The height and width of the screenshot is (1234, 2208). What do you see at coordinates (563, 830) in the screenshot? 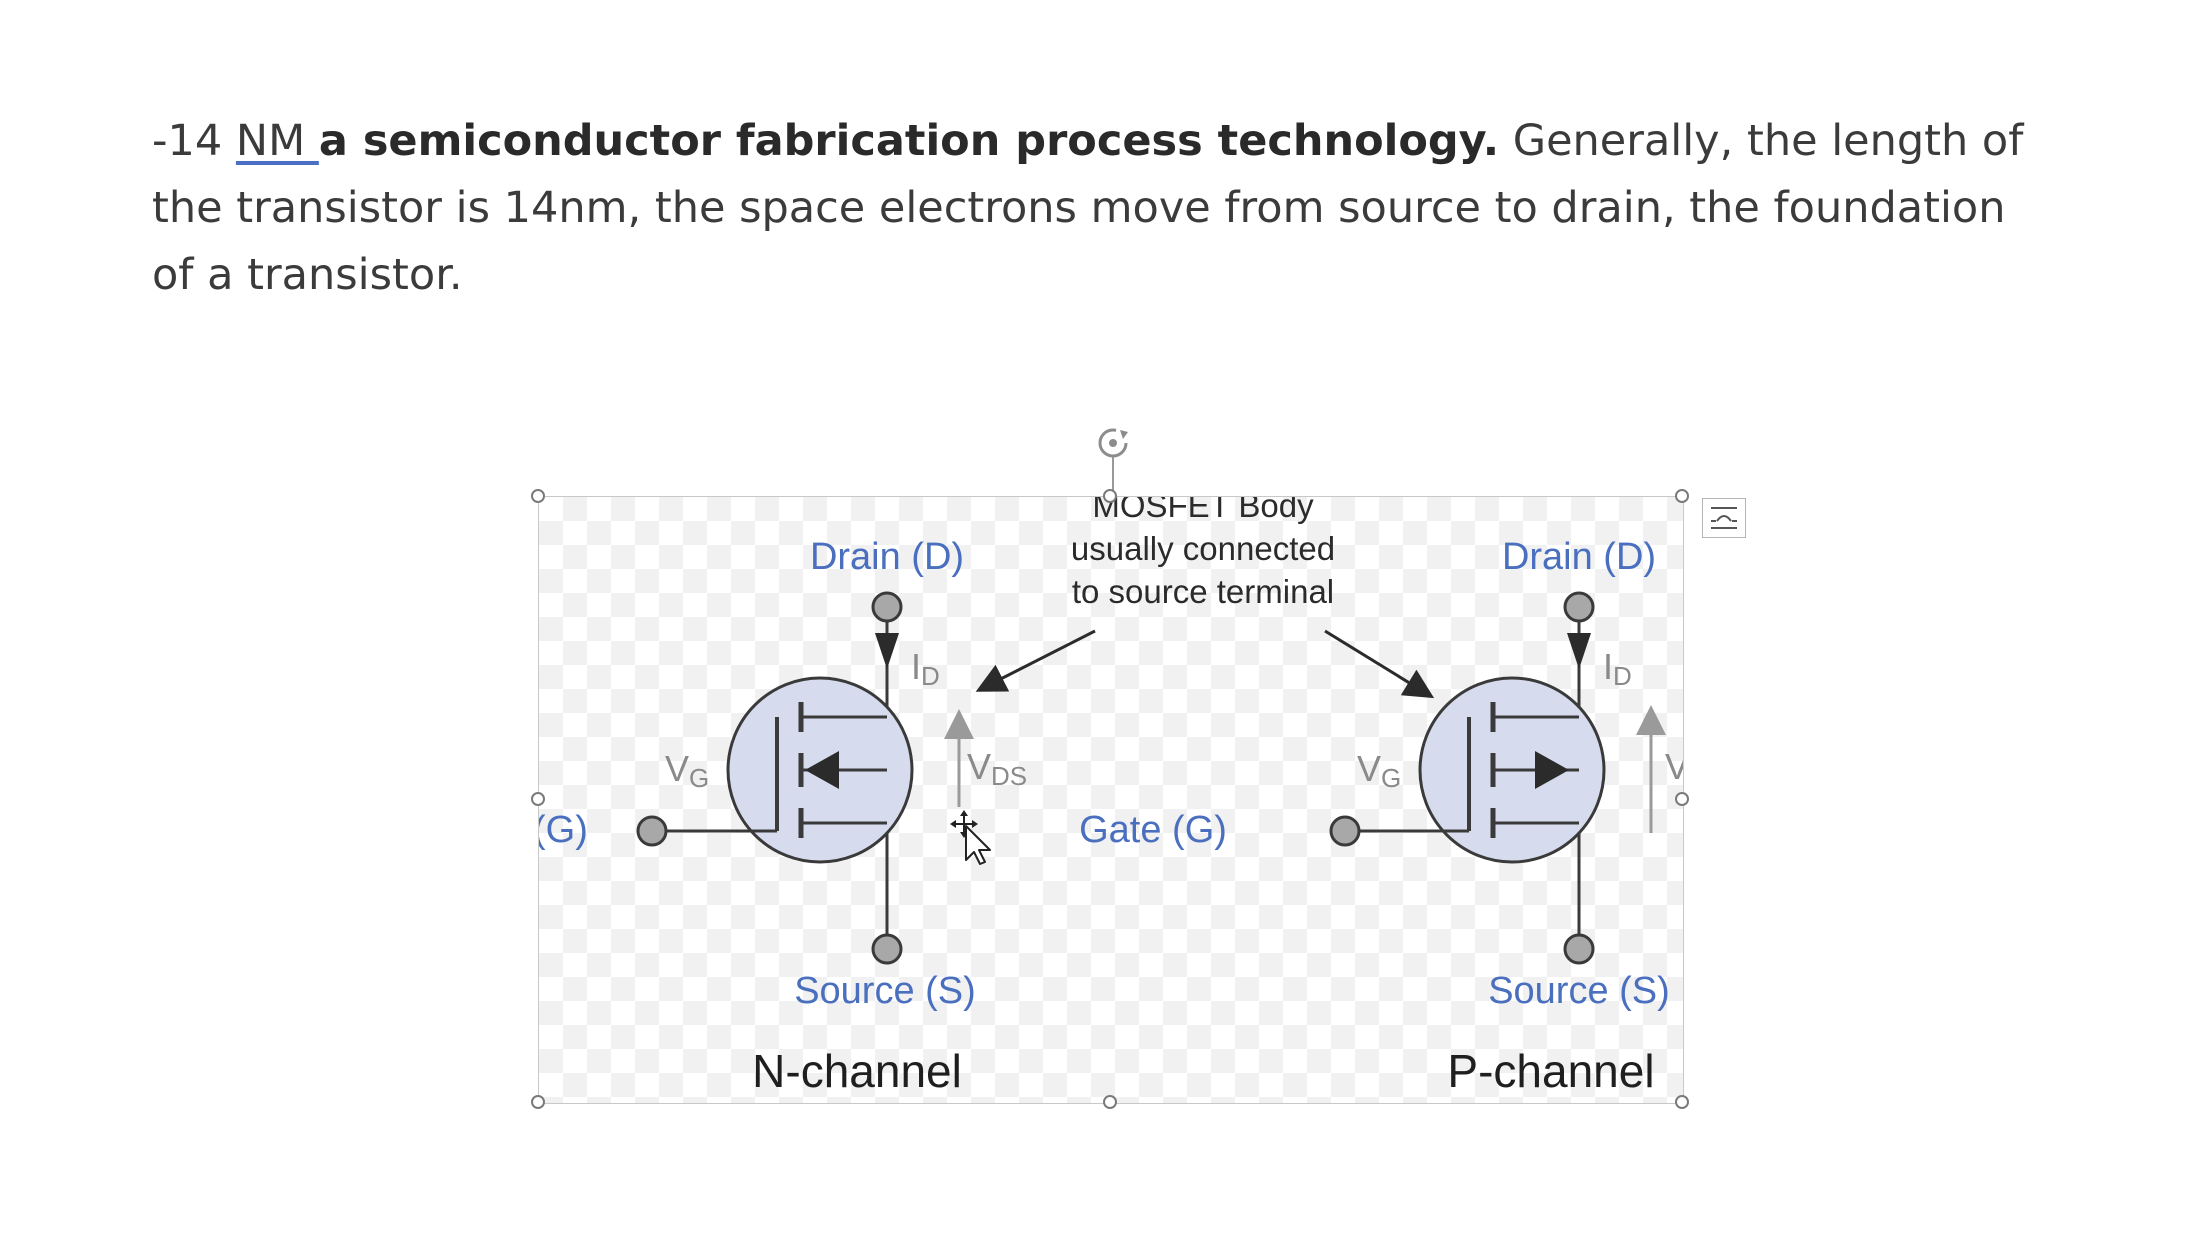
I see `n-gate-label: (G)` at bounding box center [563, 830].